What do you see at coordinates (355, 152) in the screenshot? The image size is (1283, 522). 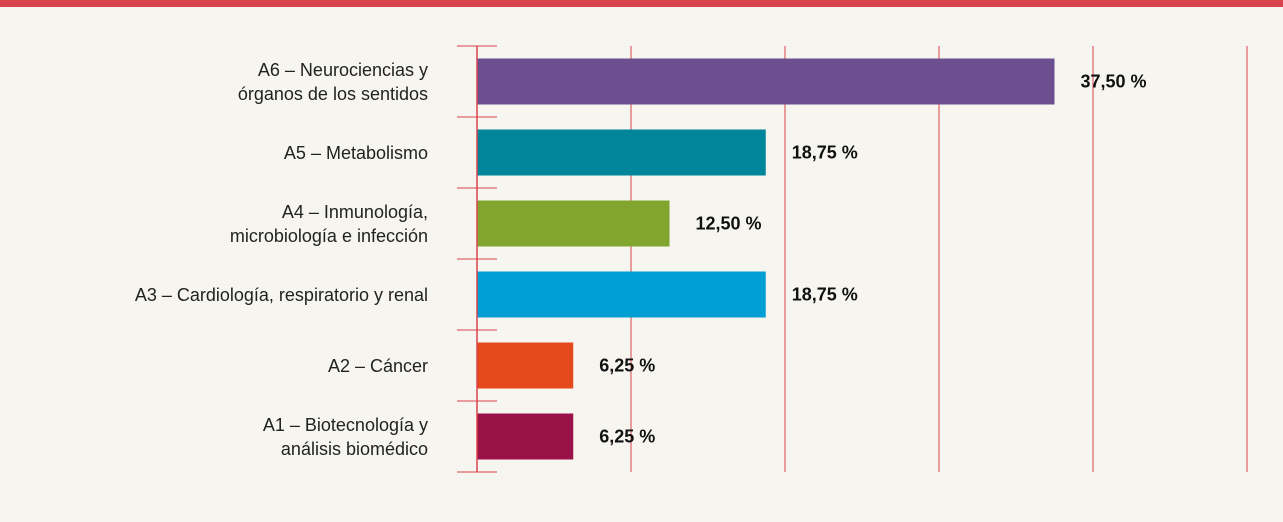 I see `category-label: A5 – Metabolismo` at bounding box center [355, 152].